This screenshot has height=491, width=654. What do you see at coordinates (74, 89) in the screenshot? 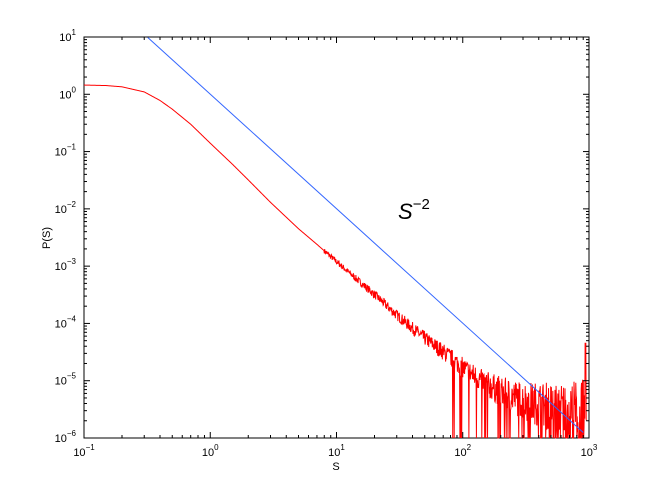
I see `y-tick-exp: 0` at bounding box center [74, 89].